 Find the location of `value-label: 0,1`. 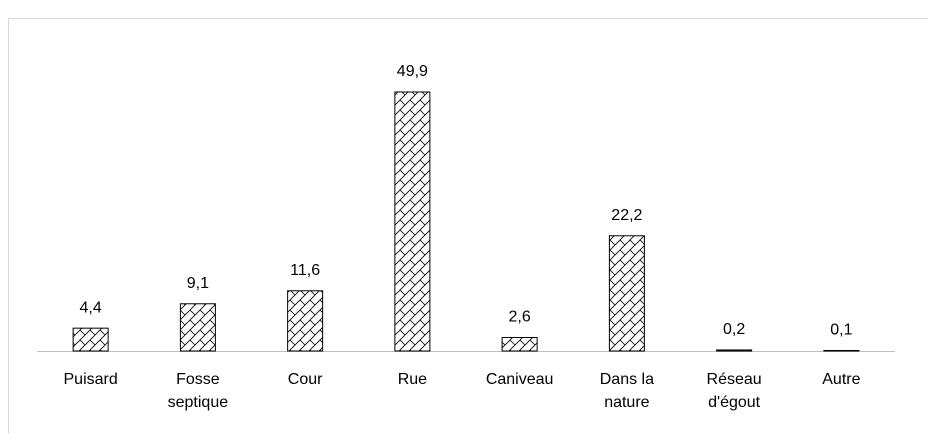

value-label: 0,1 is located at coordinates (841, 330).